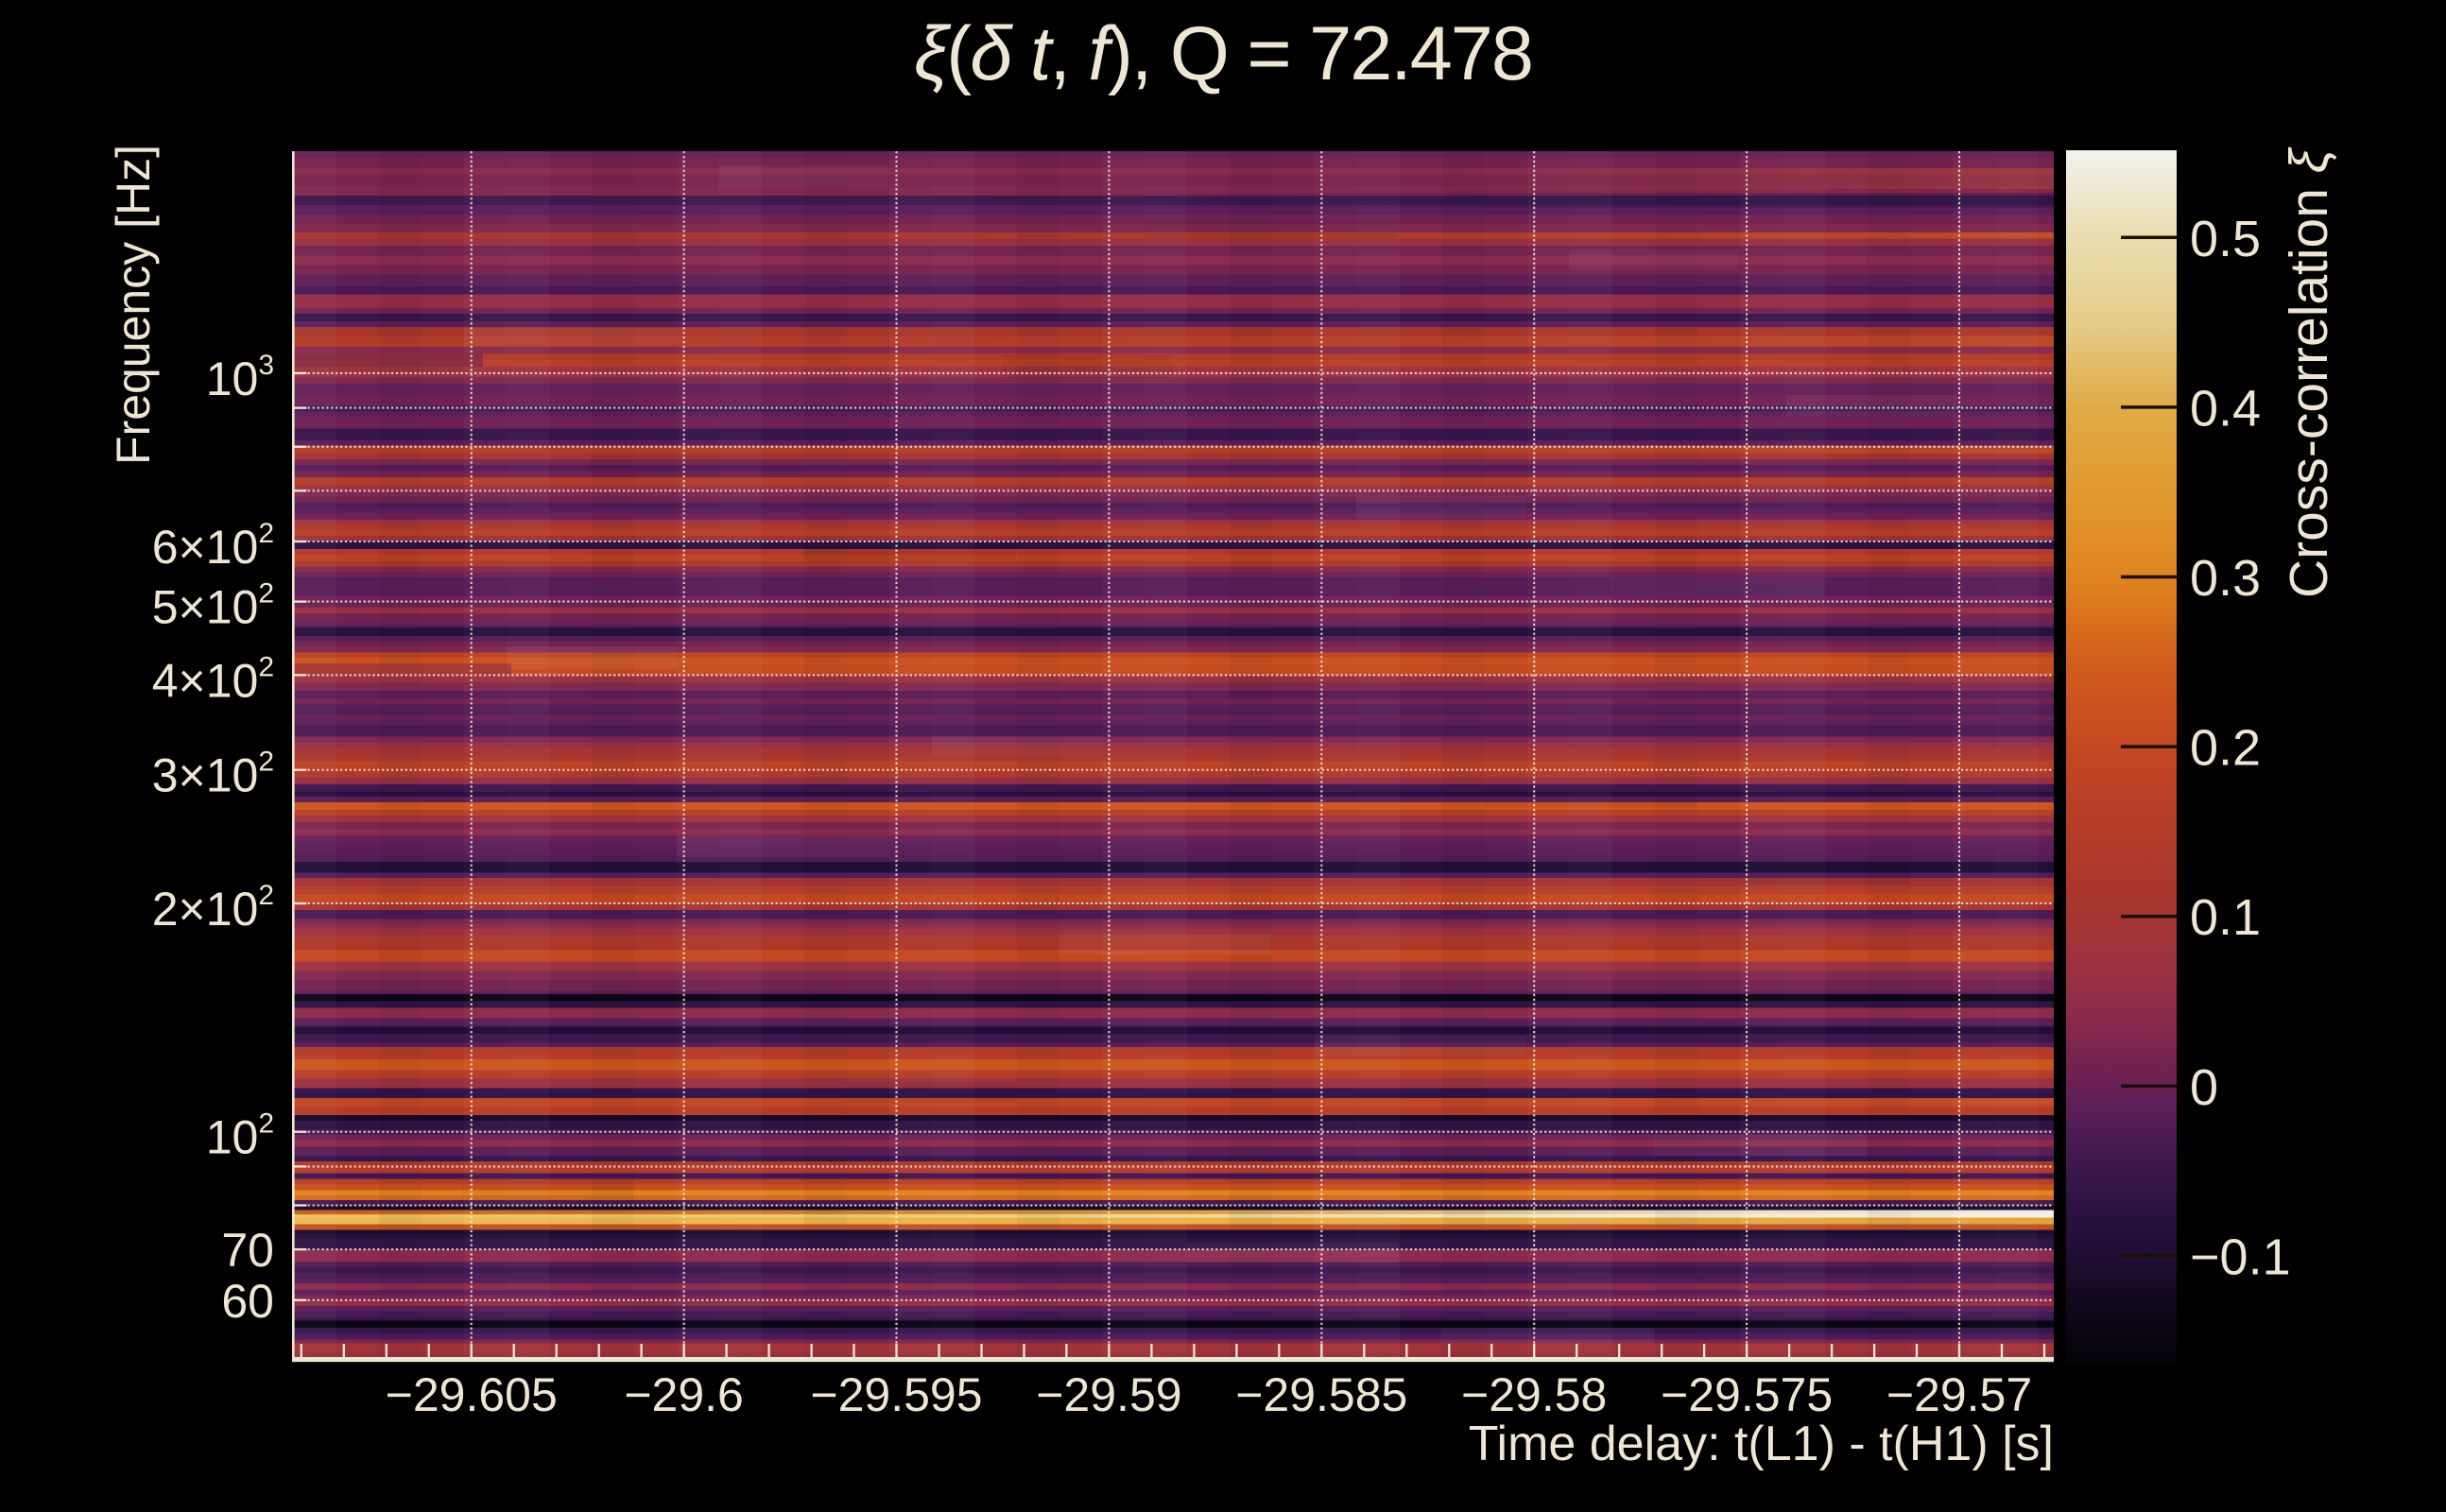 The width and height of the screenshot is (2446, 1512). Describe the element at coordinates (1959, 1394) in the screenshot. I see `svg-text: −29.57` at that location.